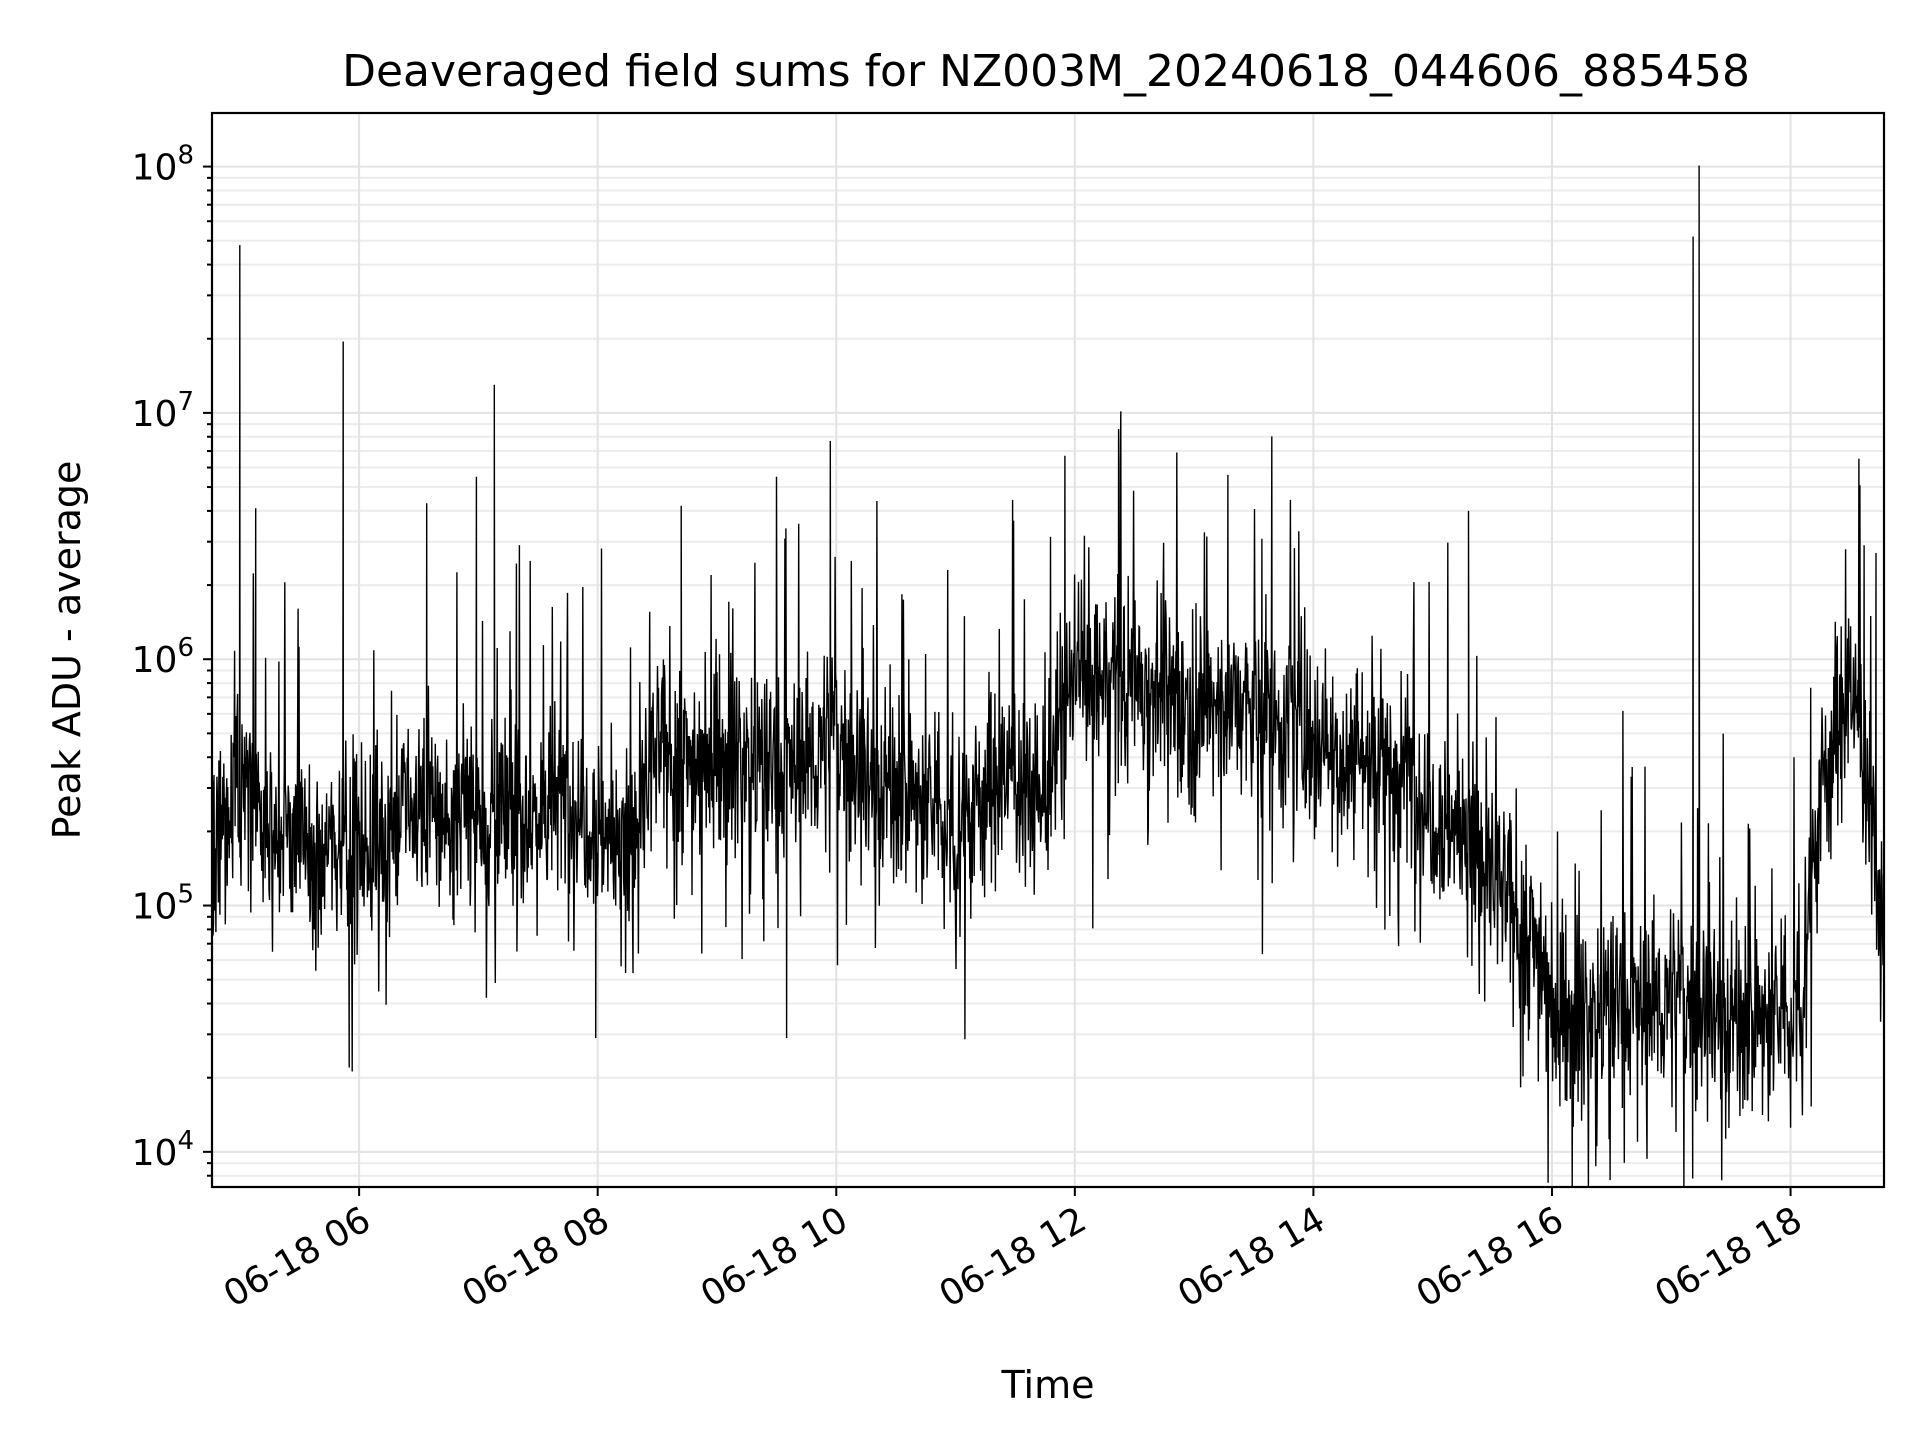  What do you see at coordinates (1728, 1257) in the screenshot?
I see `x-tick-label: 06-18 18` at bounding box center [1728, 1257].